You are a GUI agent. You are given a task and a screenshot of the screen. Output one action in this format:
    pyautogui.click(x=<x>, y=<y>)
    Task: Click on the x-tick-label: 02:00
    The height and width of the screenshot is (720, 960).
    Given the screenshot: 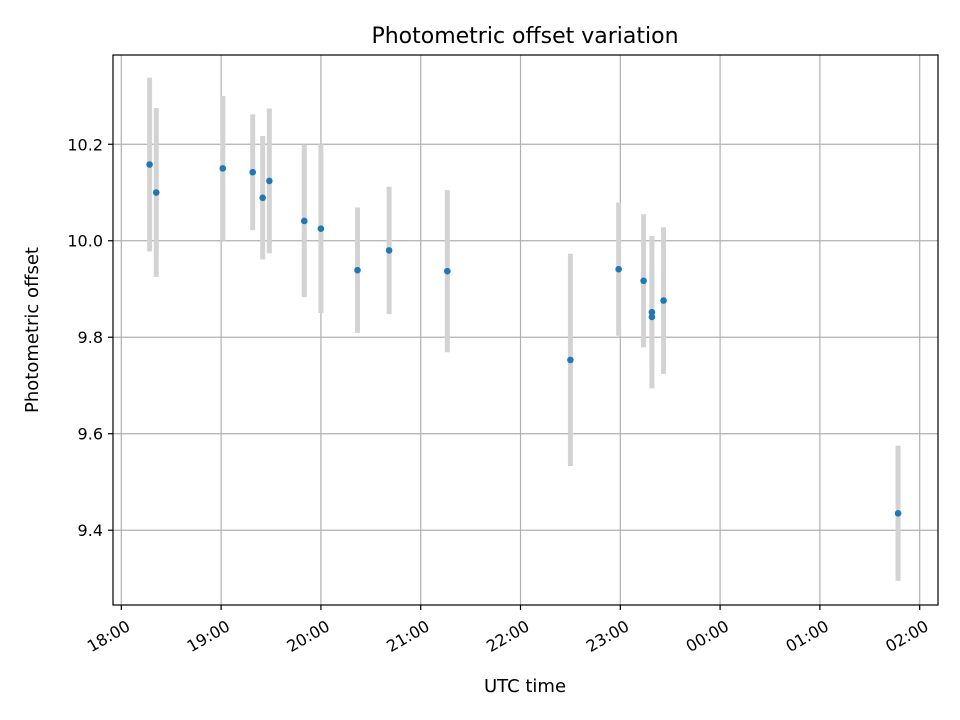 What is the action you would take?
    pyautogui.click(x=906, y=636)
    